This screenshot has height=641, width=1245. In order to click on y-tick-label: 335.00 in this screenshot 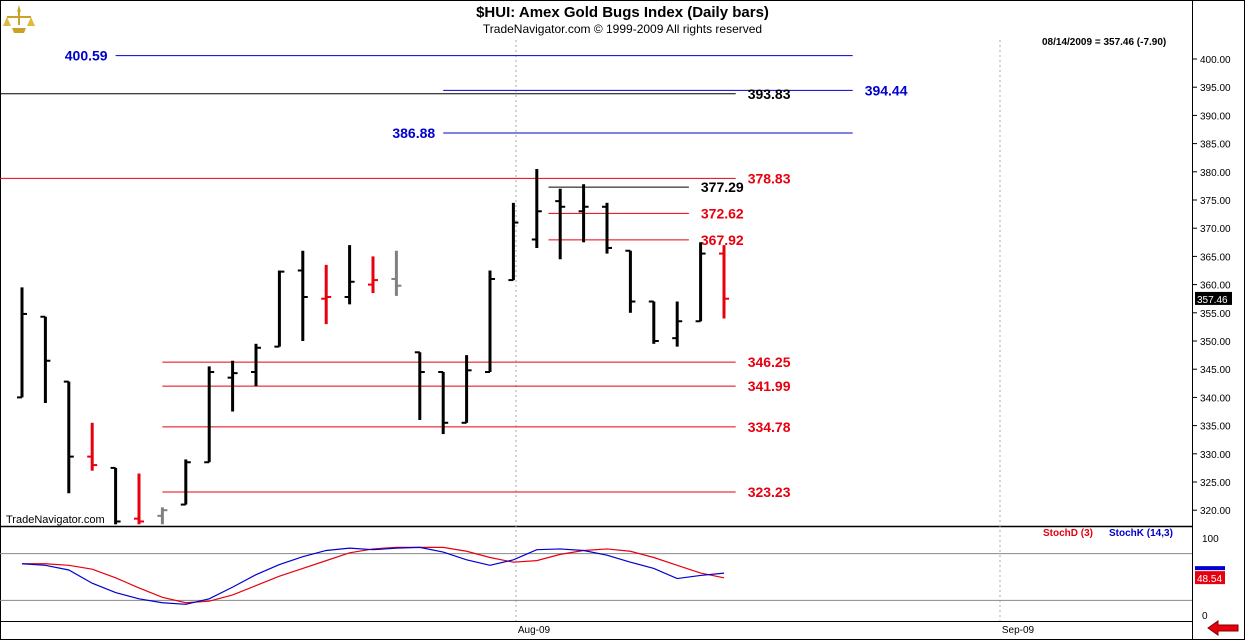, I will do `click(1215, 427)`.